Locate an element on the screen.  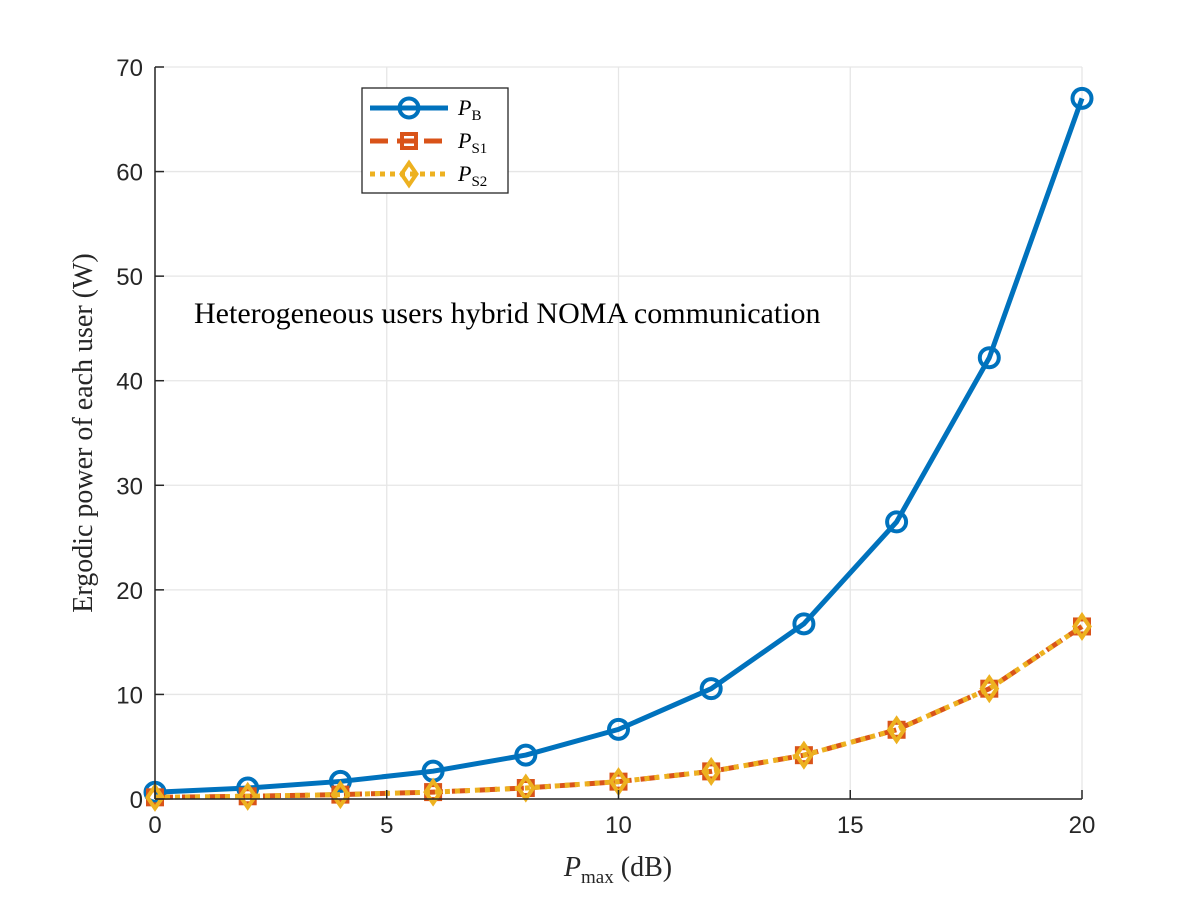
y-tick-label: 60 is located at coordinates (129, 173).